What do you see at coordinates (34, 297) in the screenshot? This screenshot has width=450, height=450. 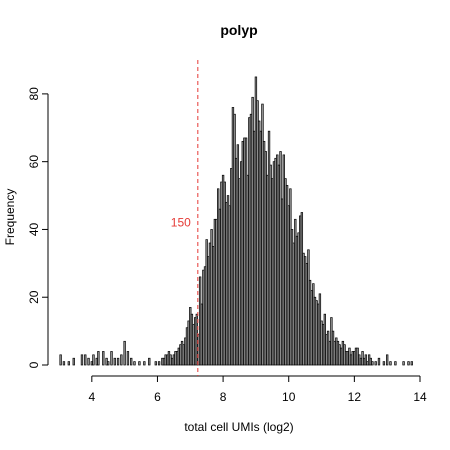 I see `y-tick-label: 20` at bounding box center [34, 297].